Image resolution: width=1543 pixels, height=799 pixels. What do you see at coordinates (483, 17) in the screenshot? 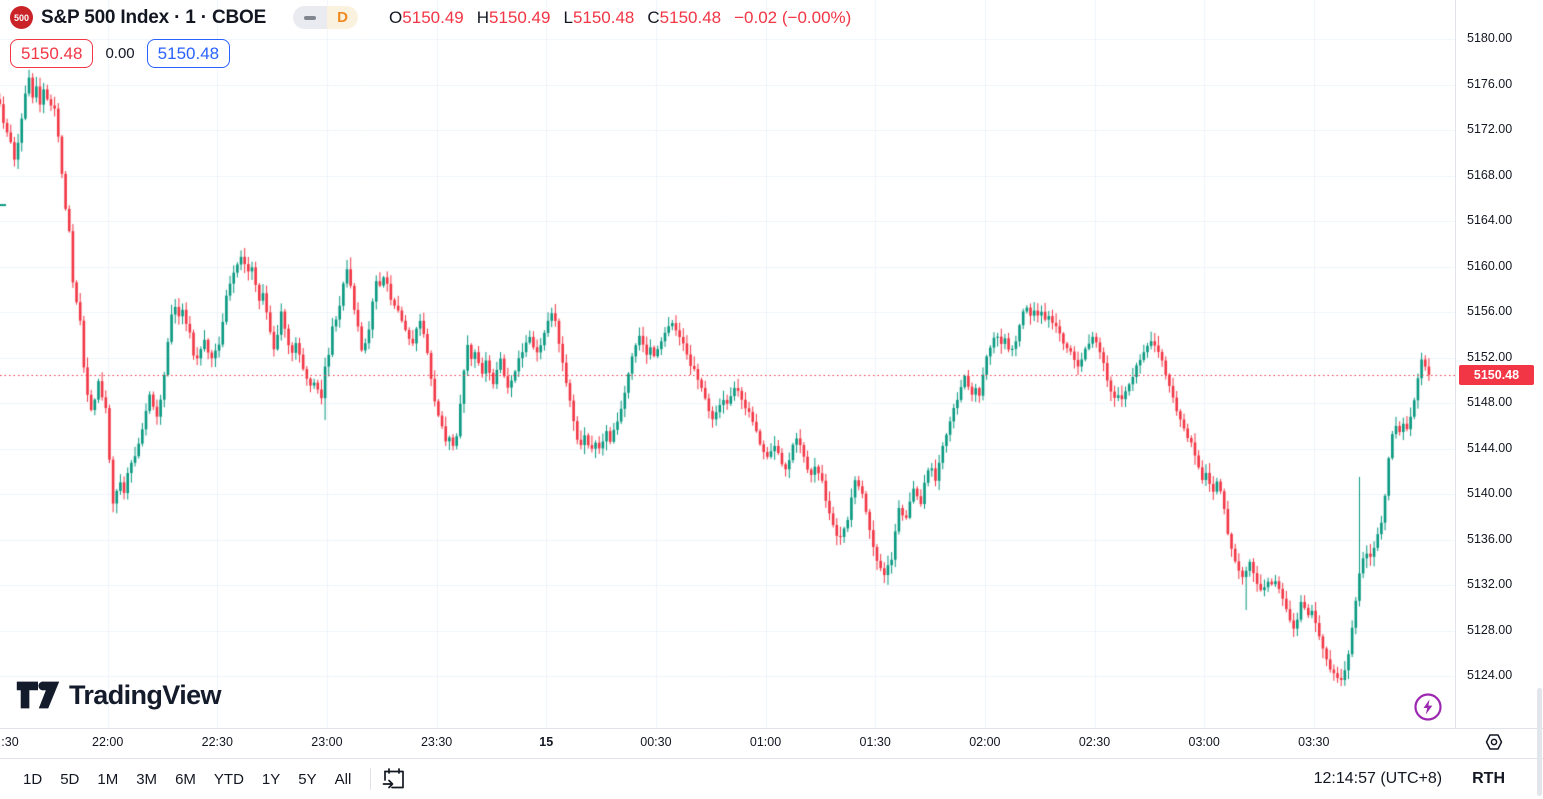
I see `high-label: H` at bounding box center [483, 17].